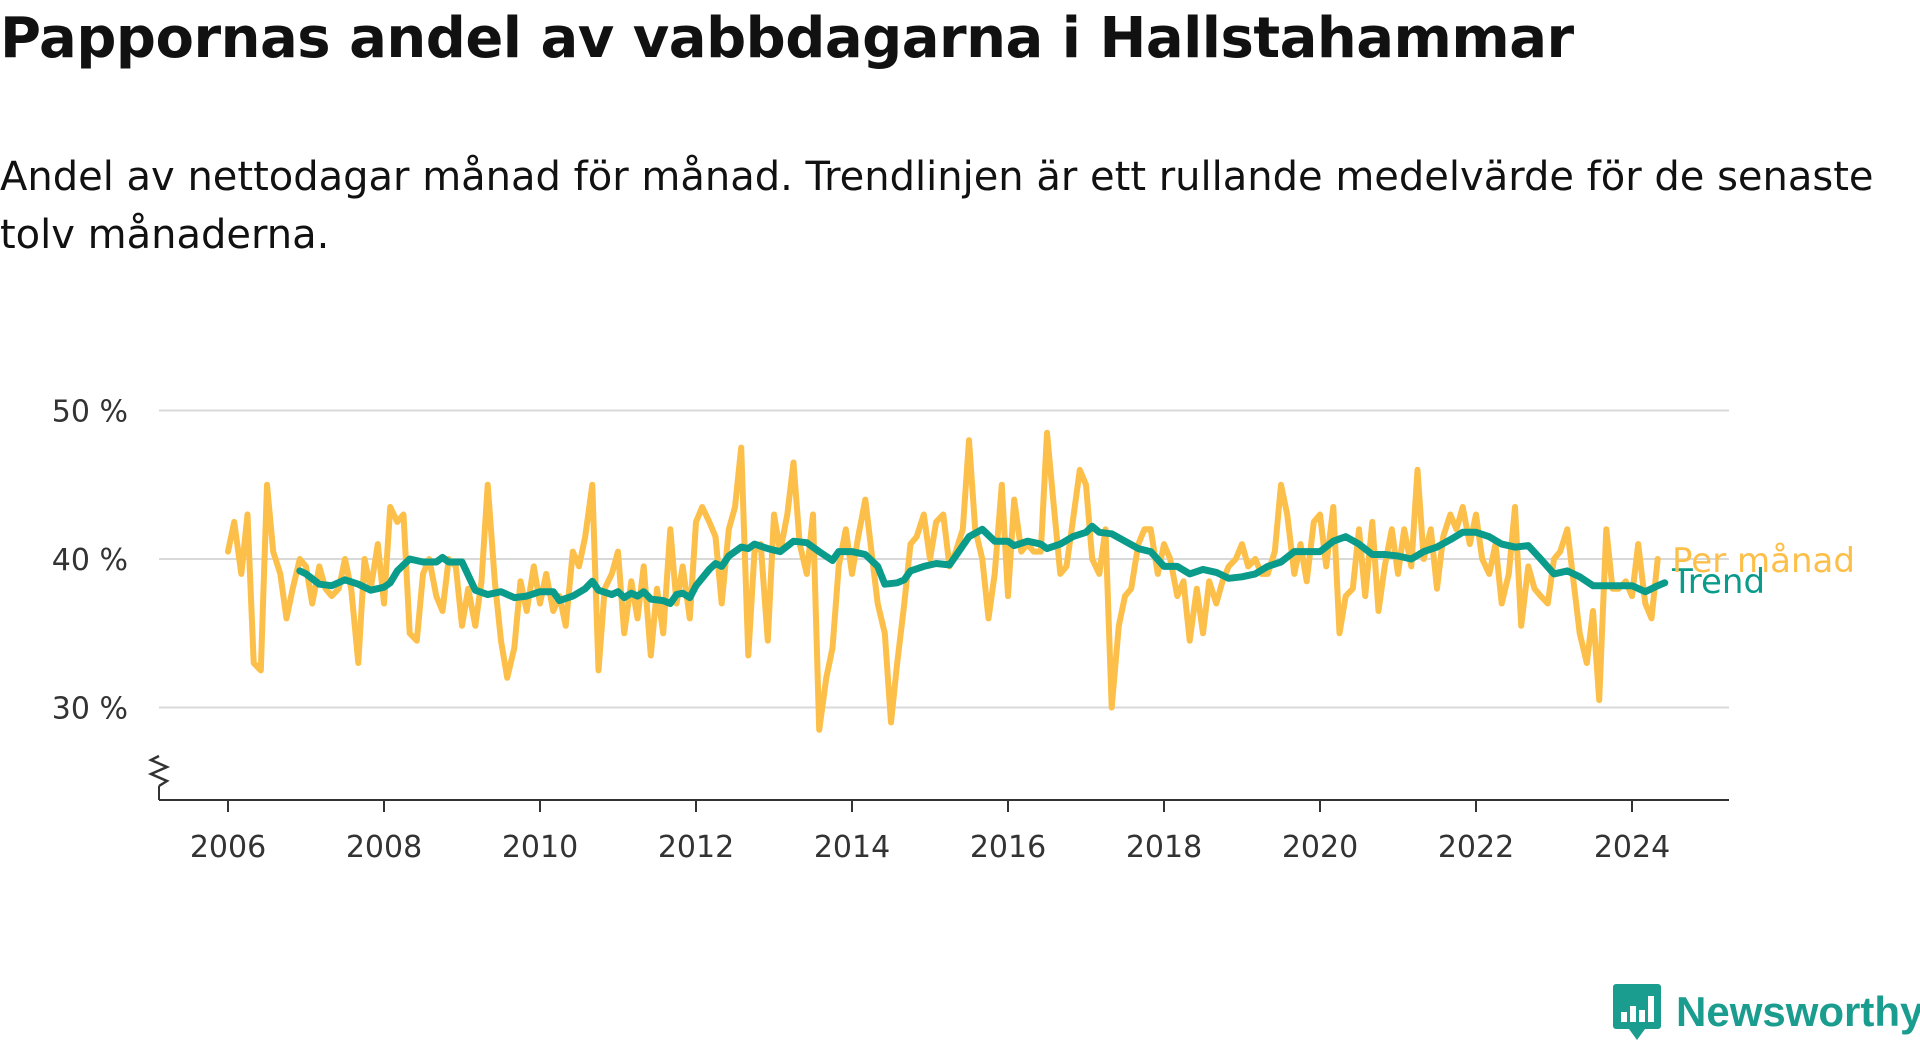 Image resolution: width=1920 pixels, height=1042 pixels. Describe the element at coordinates (982, 564) in the screenshot. I see `series-line-trend` at that location.